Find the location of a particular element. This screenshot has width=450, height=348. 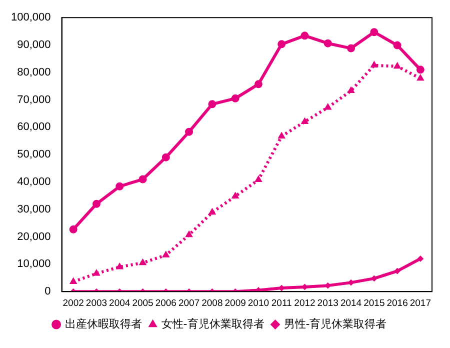

x-tick-label: 2005 is located at coordinates (143, 303).